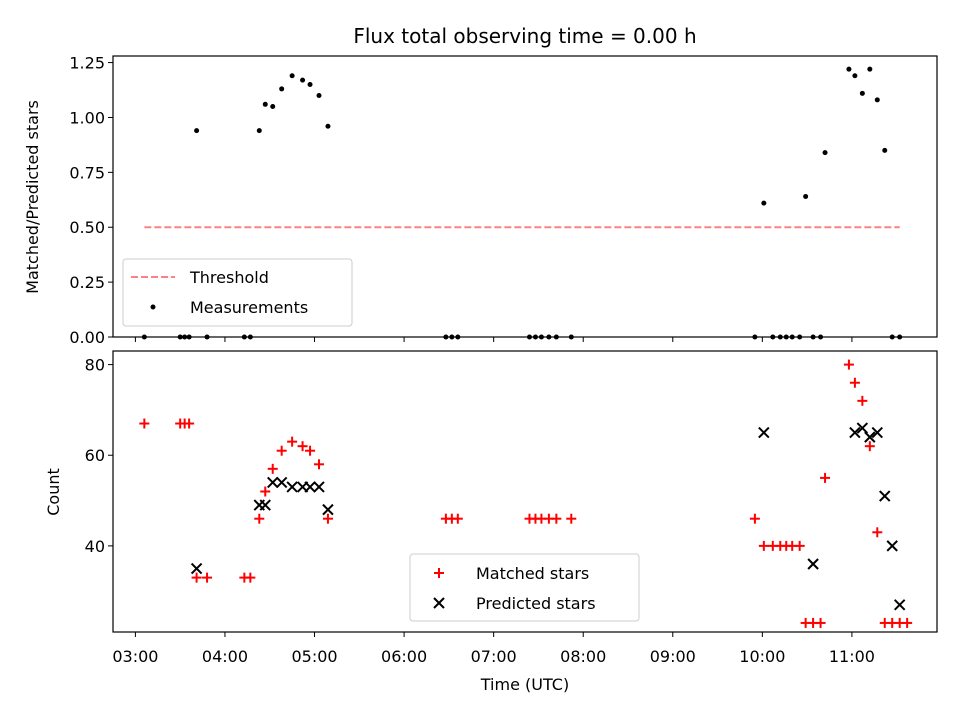  Describe the element at coordinates (314, 656) in the screenshot. I see `x-tick-label: 05:00` at that location.